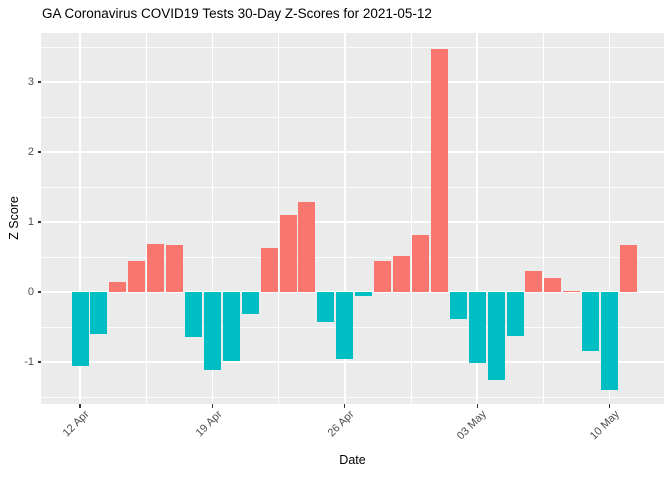 Image resolution: width=672 pixels, height=480 pixels. What do you see at coordinates (30, 292) in the screenshot?
I see `y-axis-tick-label: 0` at bounding box center [30, 292].